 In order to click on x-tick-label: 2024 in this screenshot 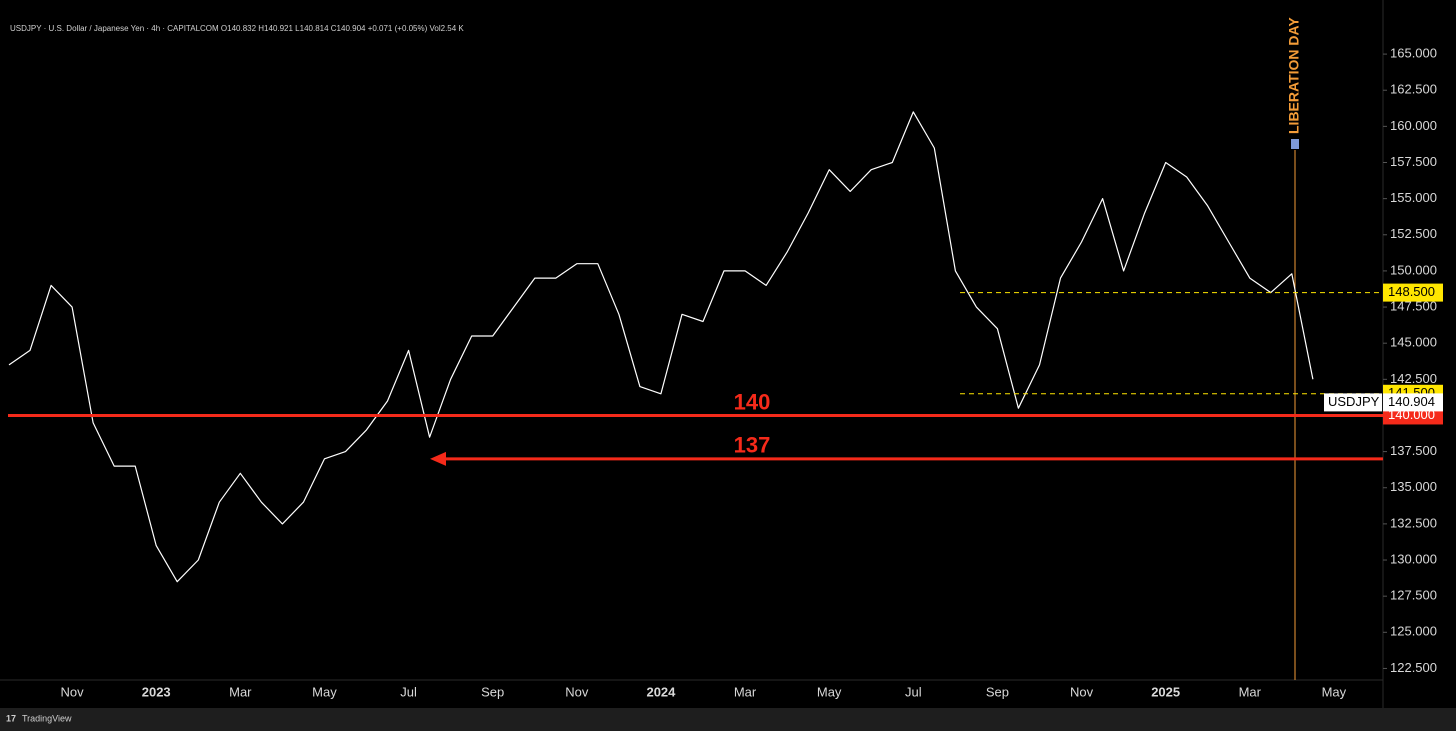, I will do `click(661, 691)`.